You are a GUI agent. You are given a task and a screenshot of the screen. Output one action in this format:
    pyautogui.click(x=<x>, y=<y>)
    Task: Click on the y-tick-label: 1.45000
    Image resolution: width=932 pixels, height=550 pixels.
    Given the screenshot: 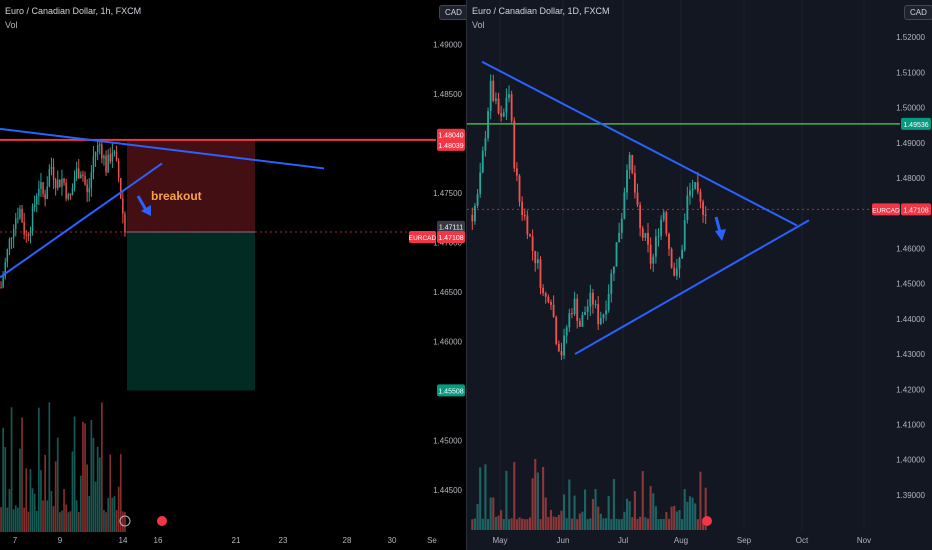 What is the action you would take?
    pyautogui.click(x=910, y=284)
    